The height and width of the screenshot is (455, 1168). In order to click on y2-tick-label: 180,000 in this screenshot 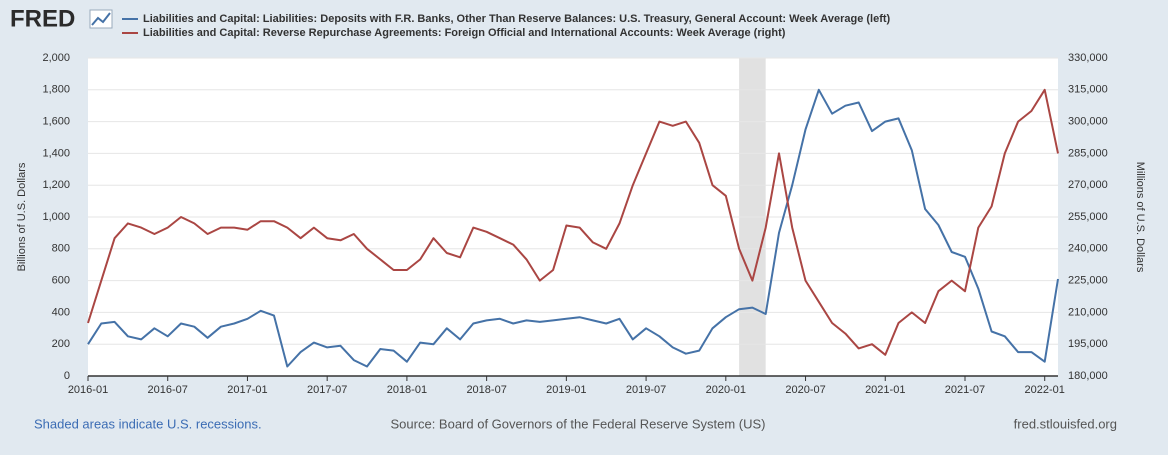, I will do `click(1088, 376)`.